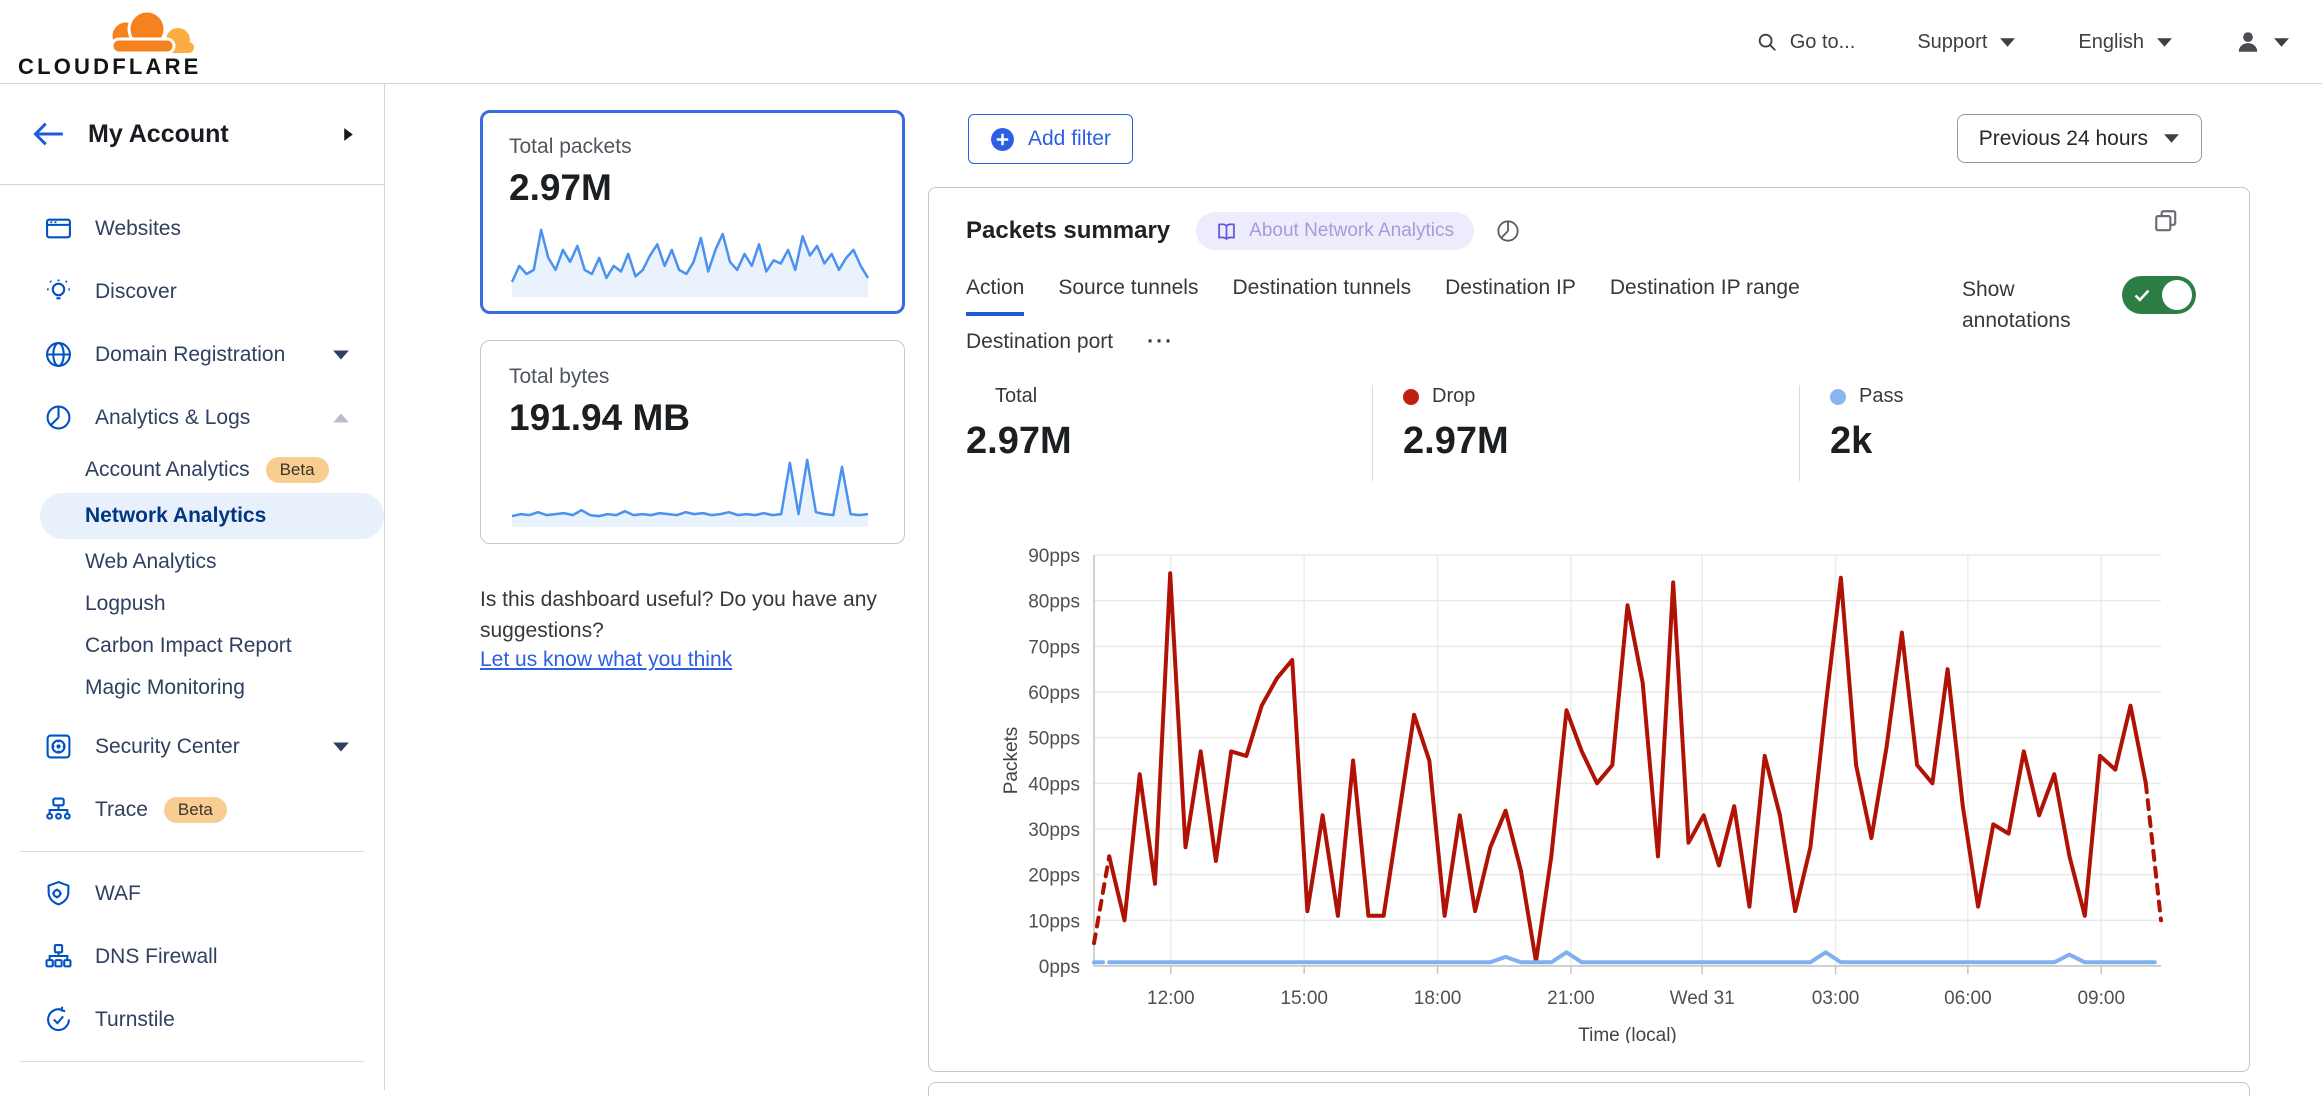 This screenshot has width=2322, height=1096. I want to click on sidebar-item-turnstile: Turnstile, so click(192, 1019).